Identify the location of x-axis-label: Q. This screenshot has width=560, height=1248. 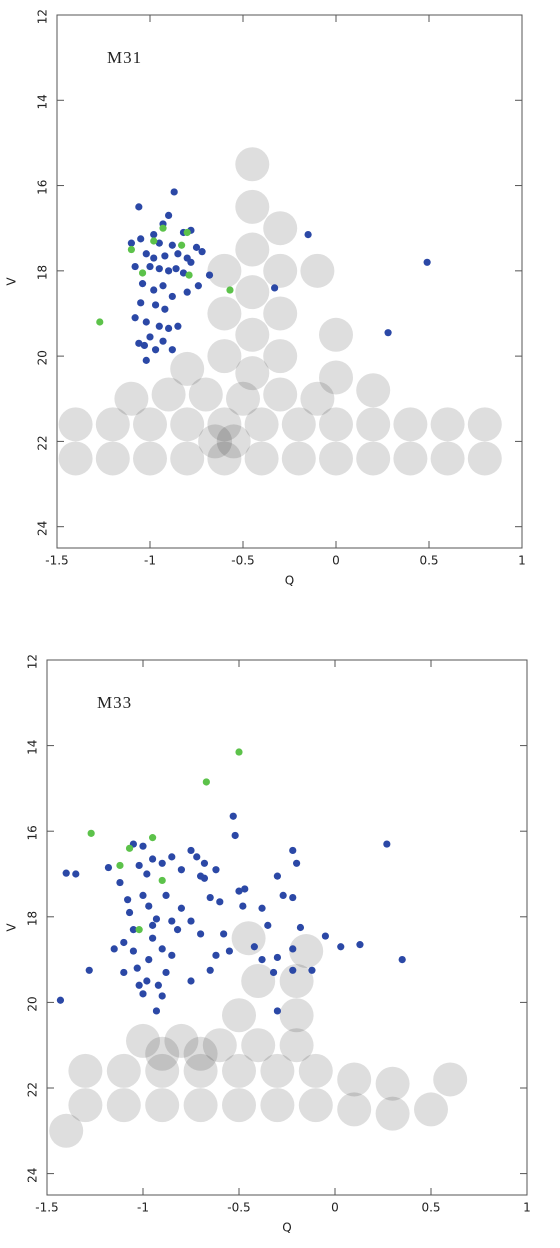
(289, 581).